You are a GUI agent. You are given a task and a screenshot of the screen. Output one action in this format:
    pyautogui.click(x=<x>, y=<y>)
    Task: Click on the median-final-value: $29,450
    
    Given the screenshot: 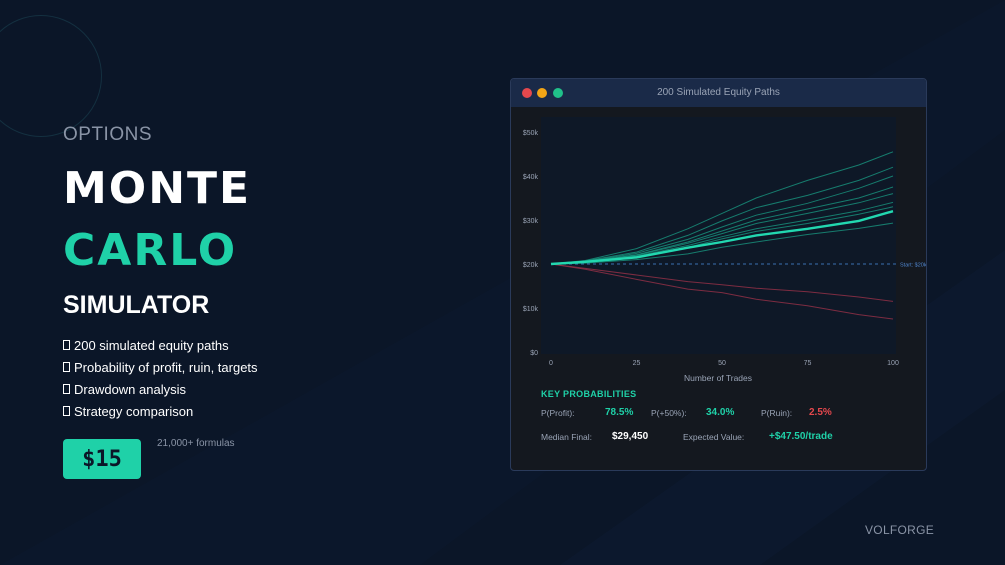 What is the action you would take?
    pyautogui.click(x=630, y=436)
    